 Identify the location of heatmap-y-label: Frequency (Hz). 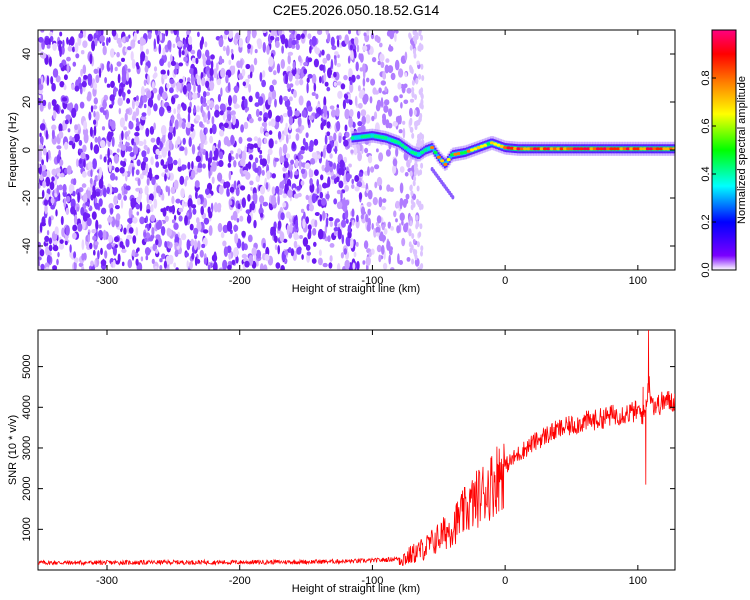
(13, 150).